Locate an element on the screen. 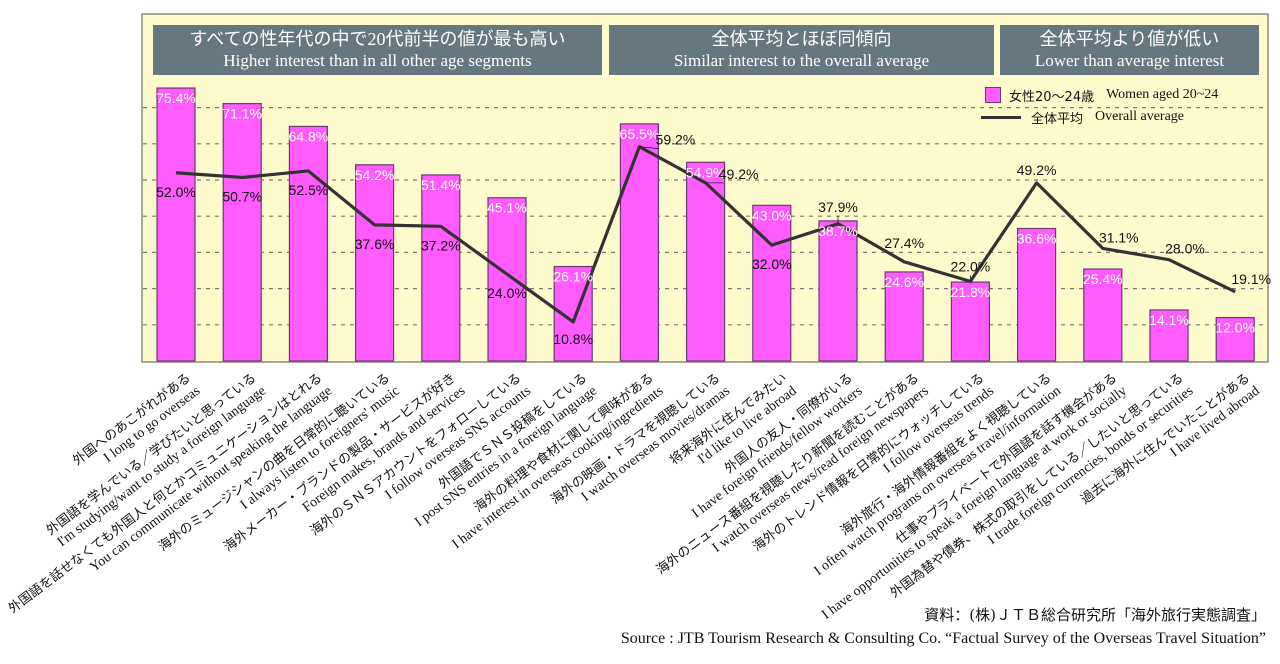  line-label-4: 37.2% is located at coordinates (441, 245).